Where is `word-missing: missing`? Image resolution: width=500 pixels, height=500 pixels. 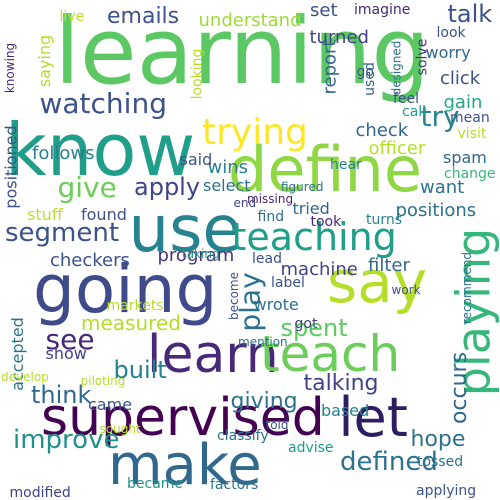
word-missing: missing is located at coordinates (270, 199).